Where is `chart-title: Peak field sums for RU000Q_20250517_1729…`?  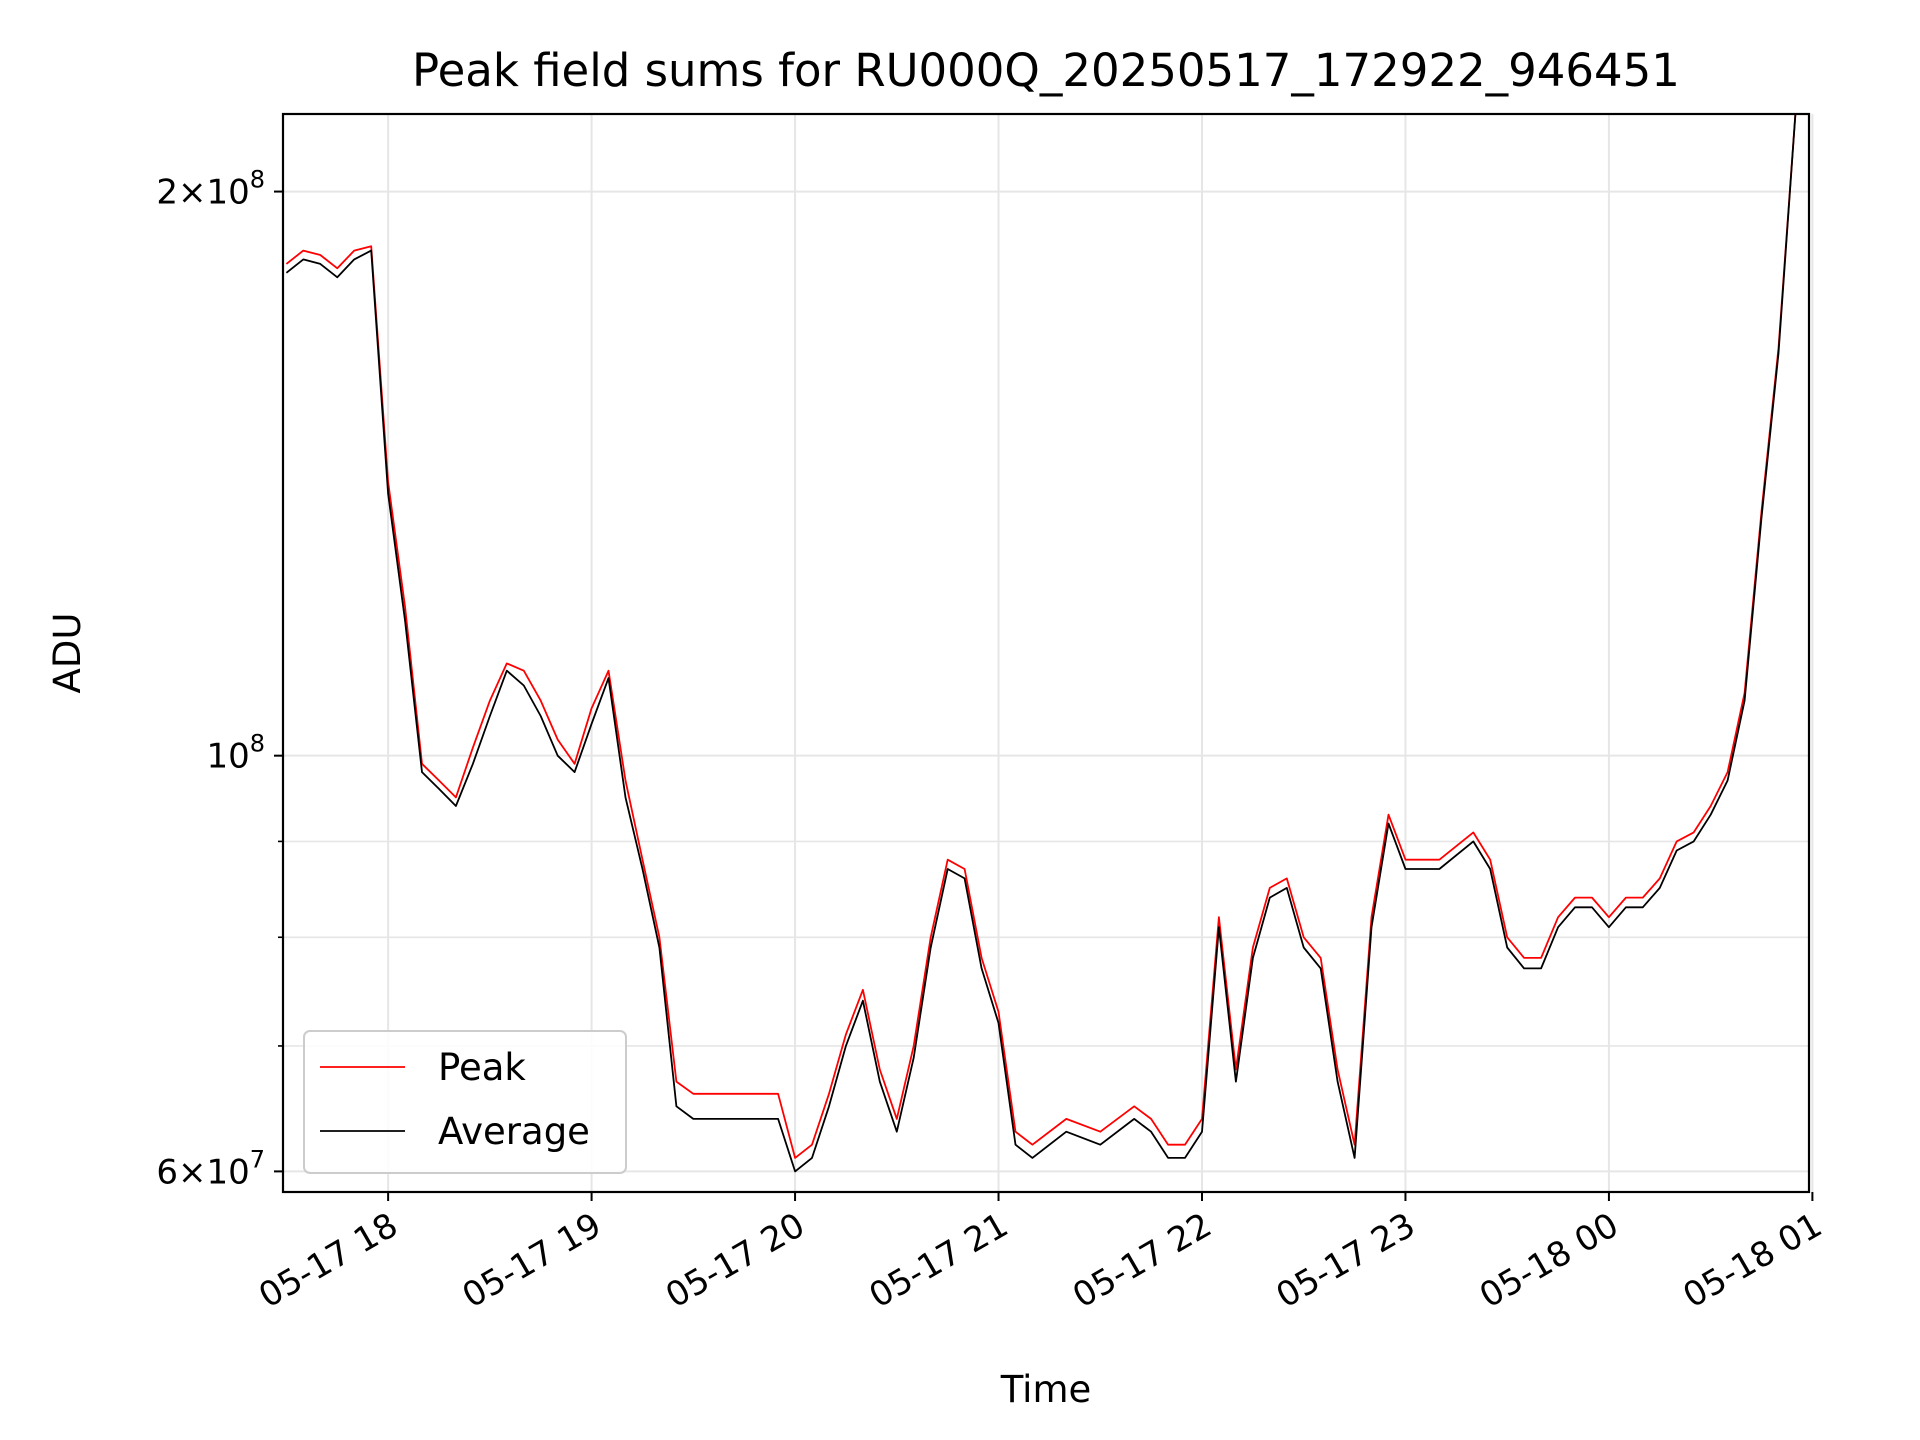 chart-title: Peak field sums for RU000Q_20250517_1729… is located at coordinates (1046, 70).